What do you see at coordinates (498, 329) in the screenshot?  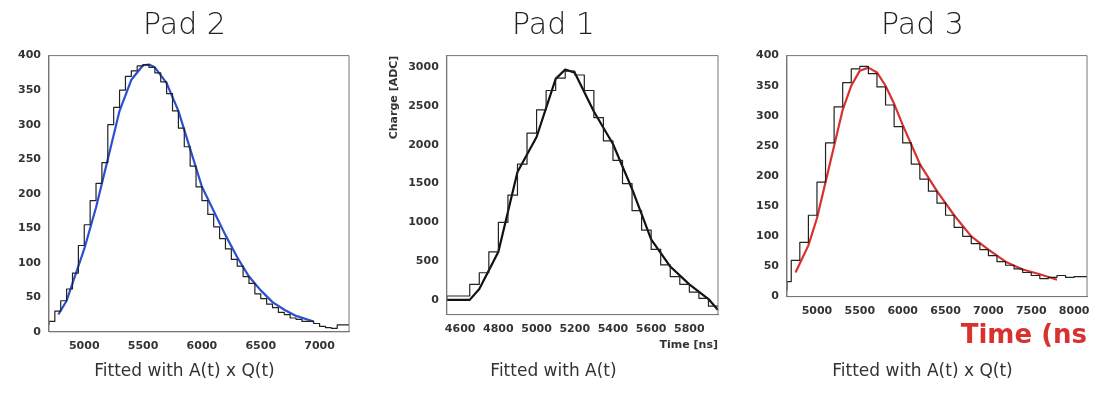 I see `x-tick-label: 4800` at bounding box center [498, 329].